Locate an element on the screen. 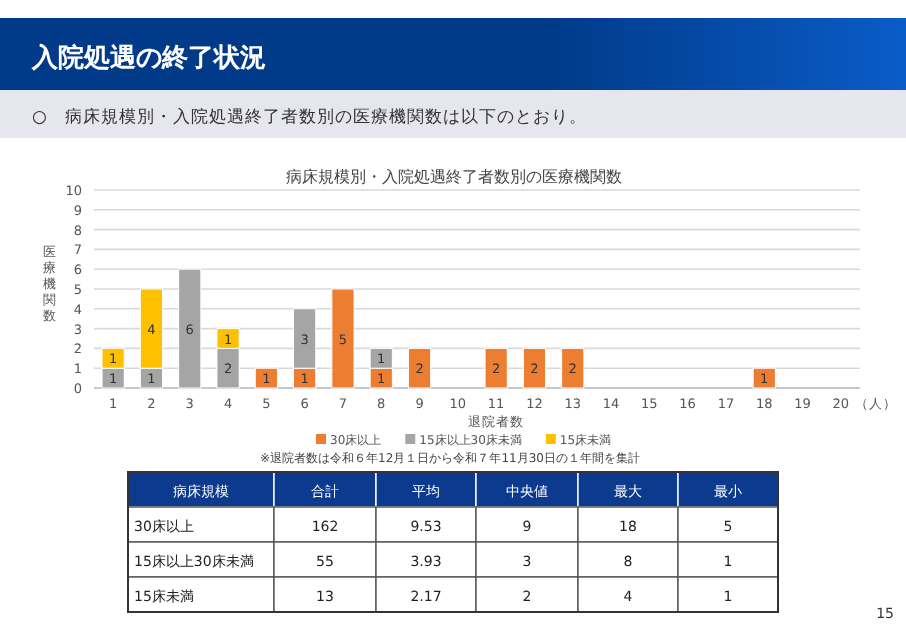  chart-title: 病床規模別・入院処遇終了者数別の医療機関数 is located at coordinates (454, 177).